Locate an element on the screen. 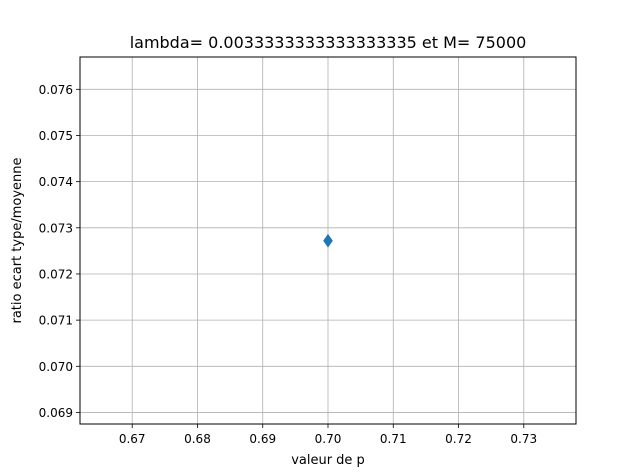 The height and width of the screenshot is (476, 640). x-axis-label: valeur de p is located at coordinates (328, 460).